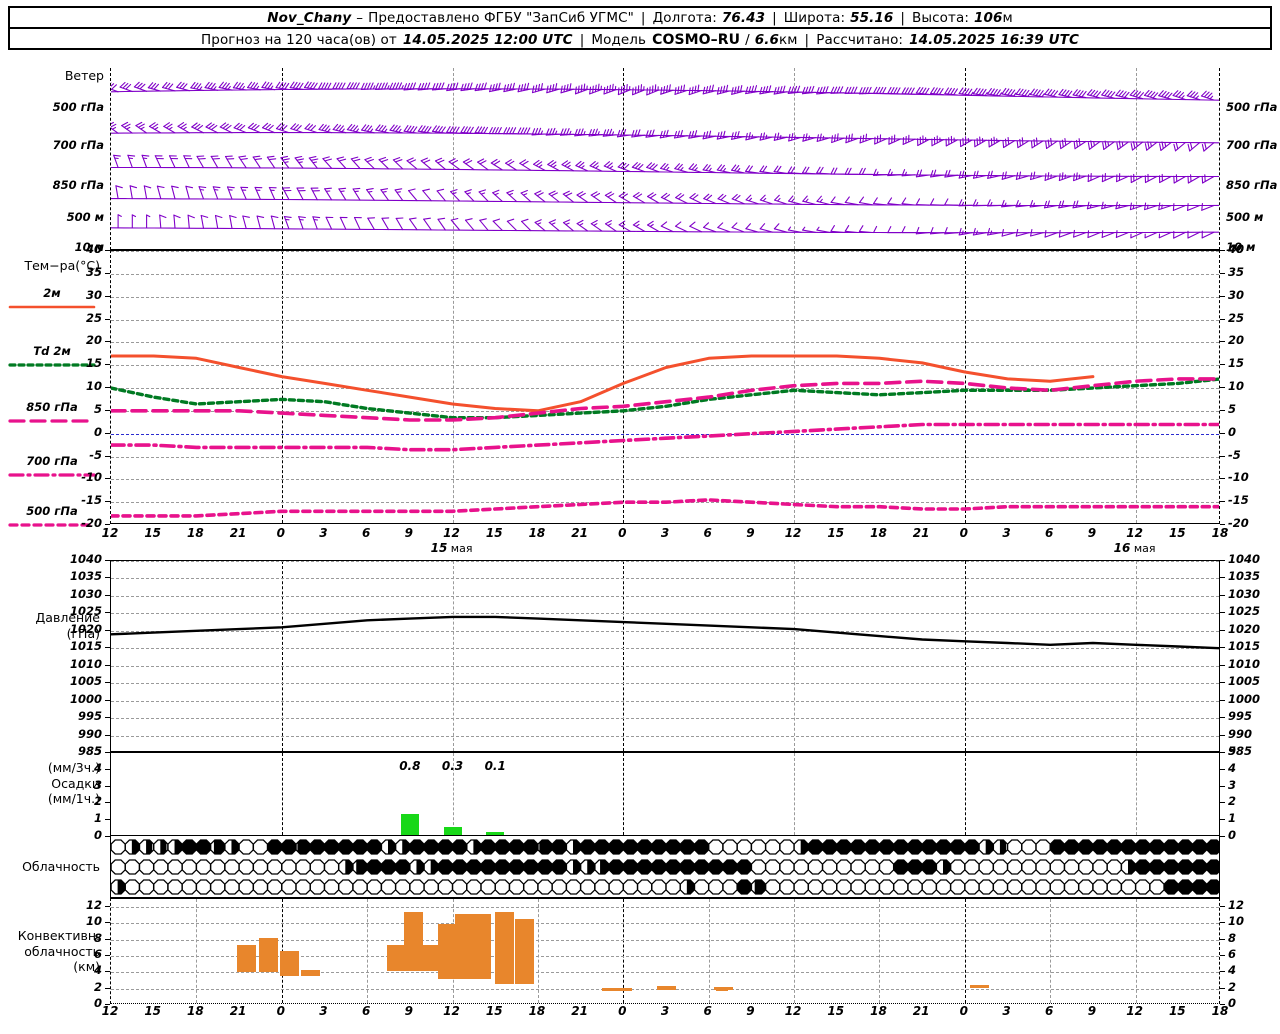 The width and height of the screenshot is (1280, 1034). What do you see at coordinates (988, 17) in the screenshot?
I see `altitude-value: 106` at bounding box center [988, 17].